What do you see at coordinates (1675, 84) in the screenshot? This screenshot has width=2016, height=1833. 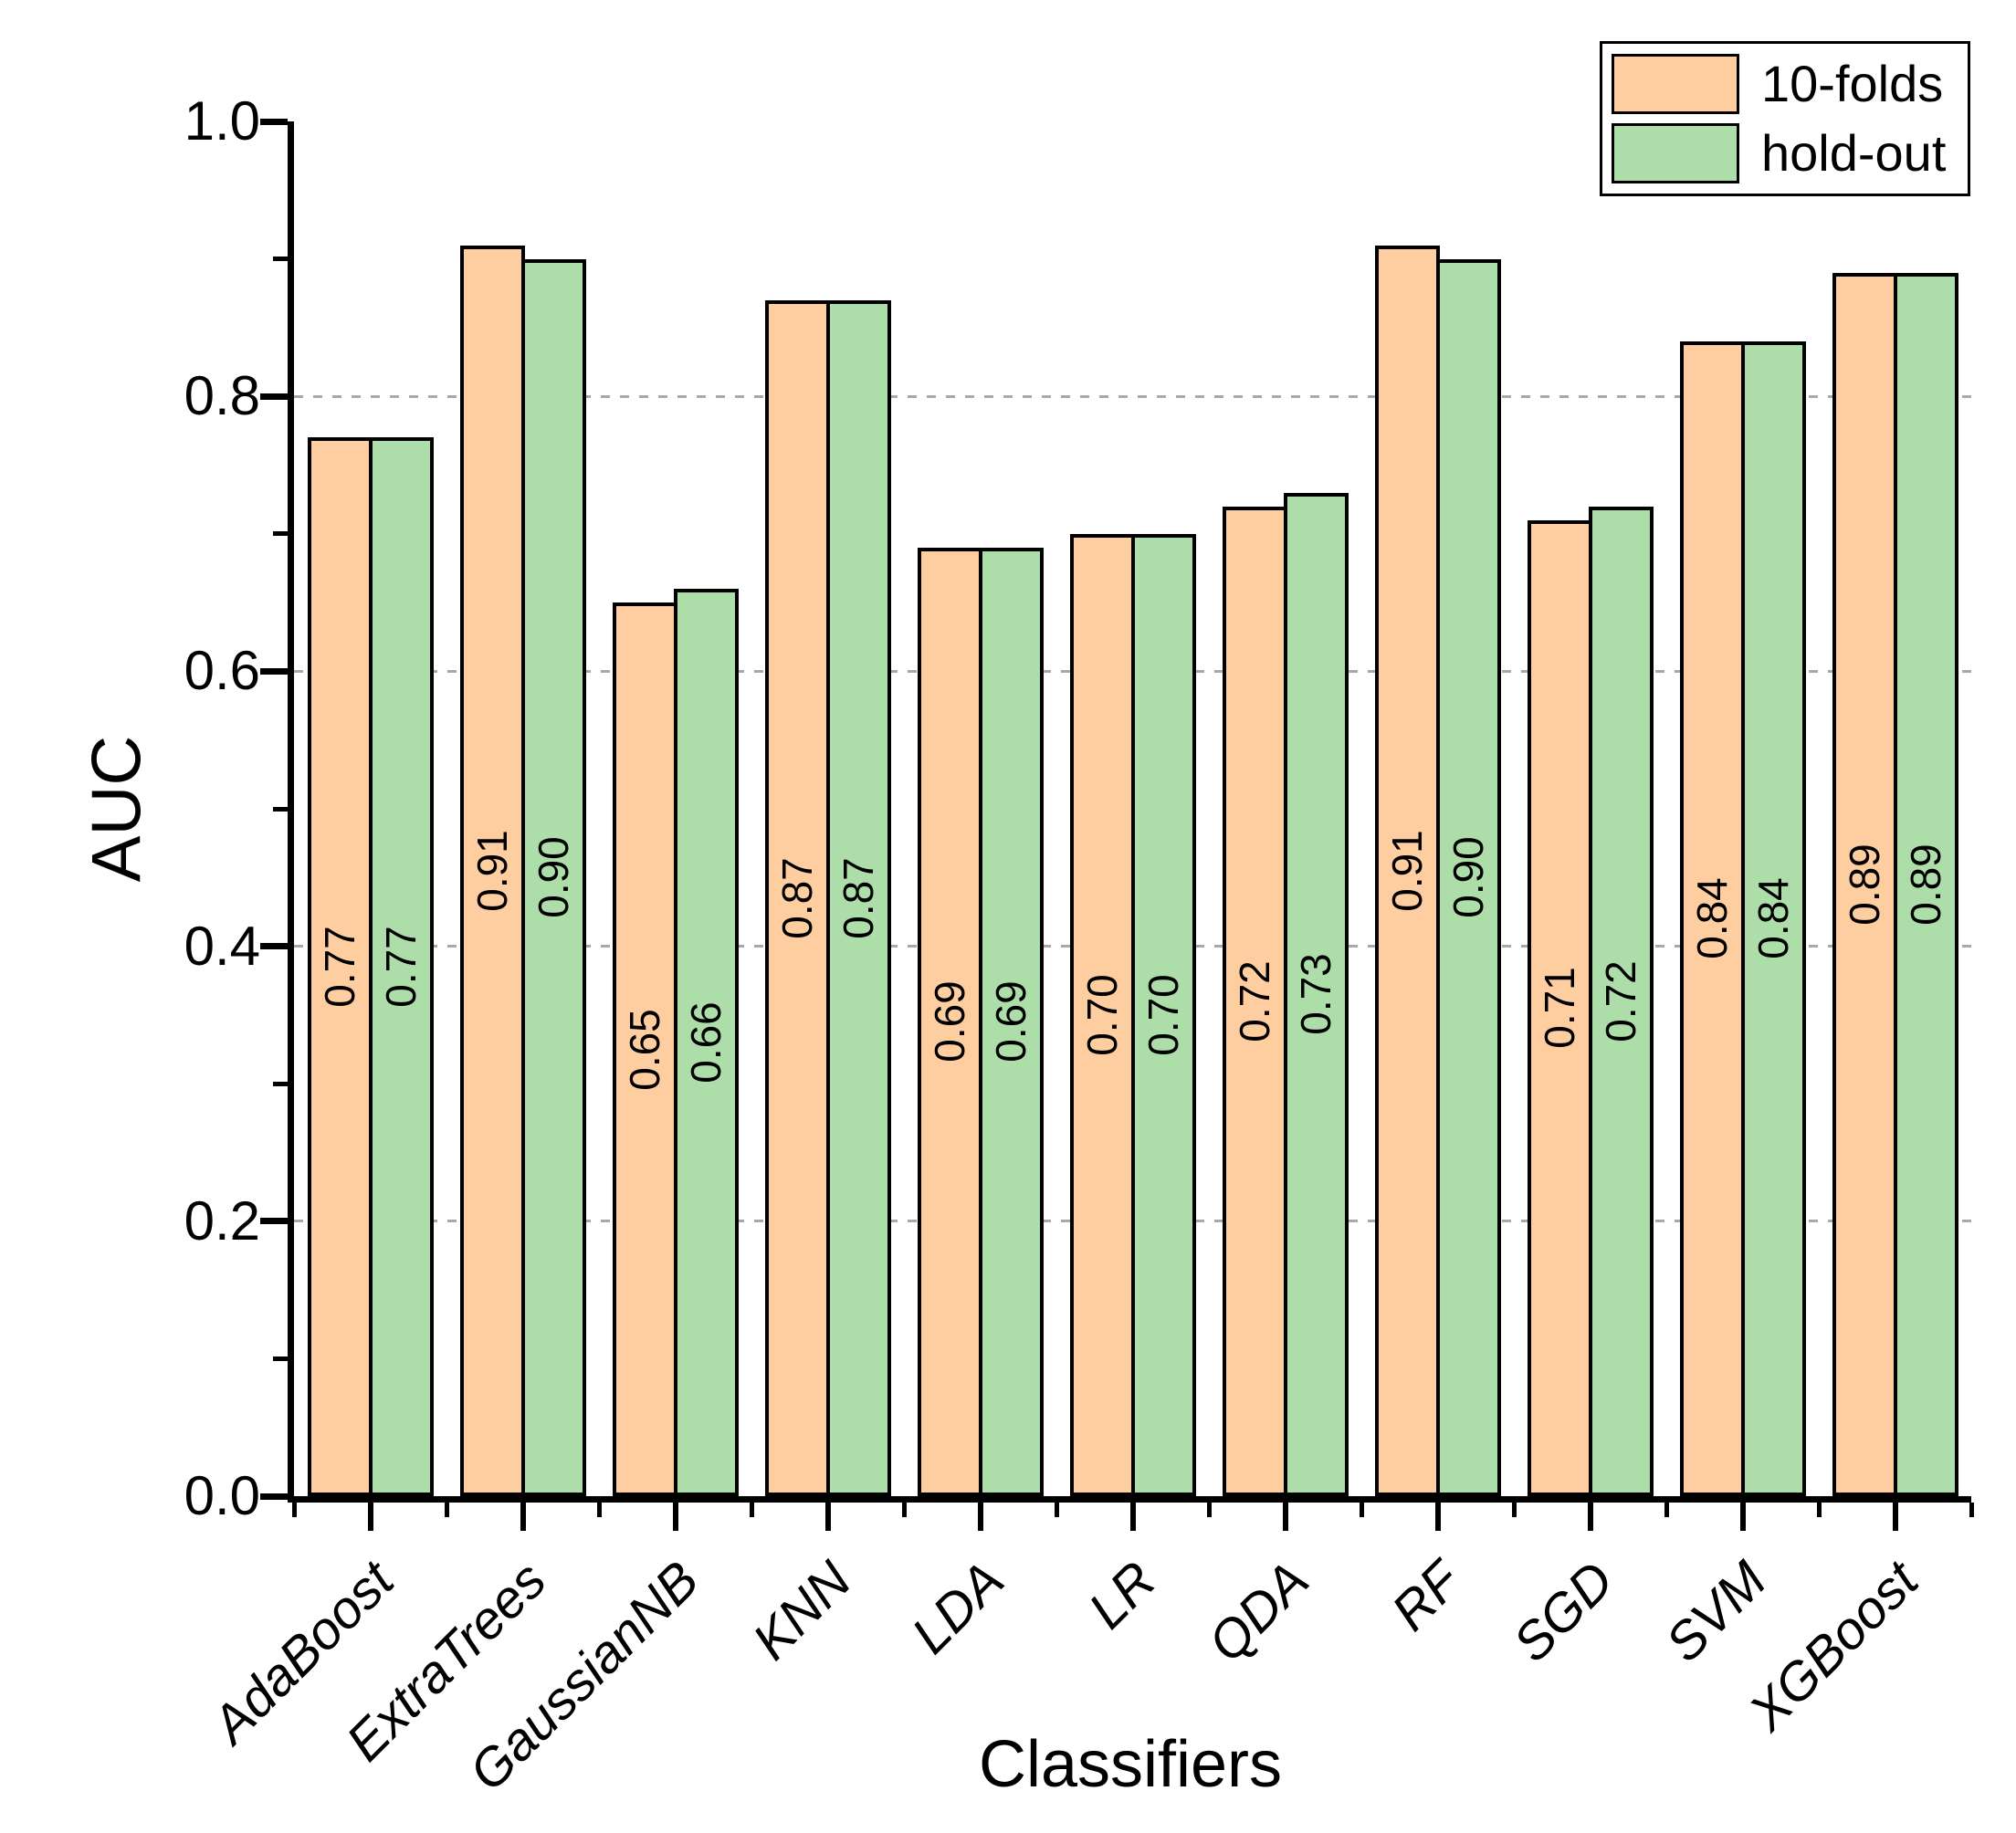 I see `legend-swatch-10-folds` at bounding box center [1675, 84].